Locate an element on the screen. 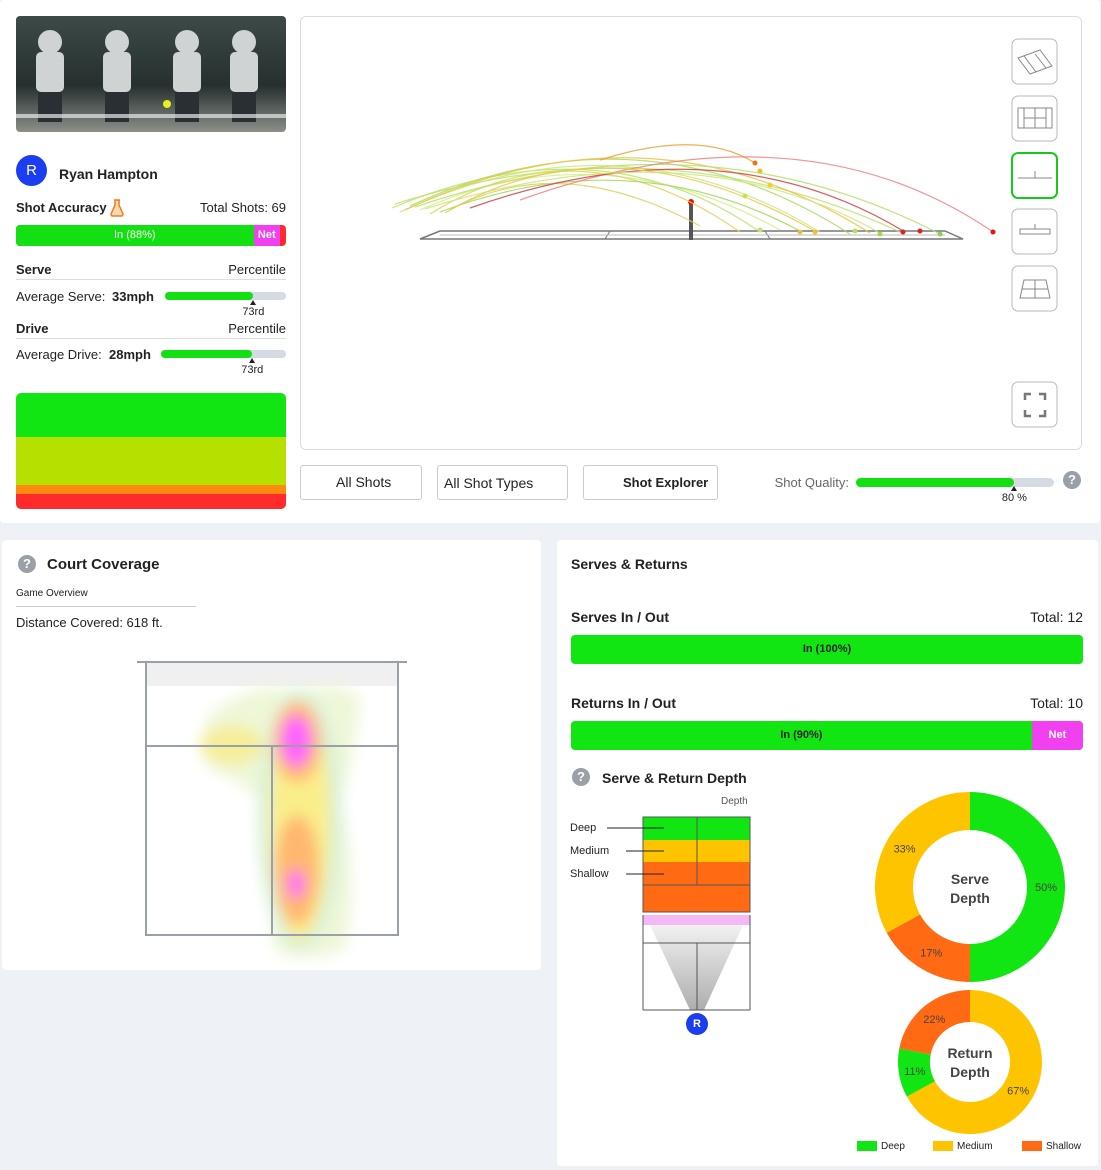 The width and height of the screenshot is (1101, 1170). accuracy-bar: In (88%) Net is located at coordinates (151, 235).